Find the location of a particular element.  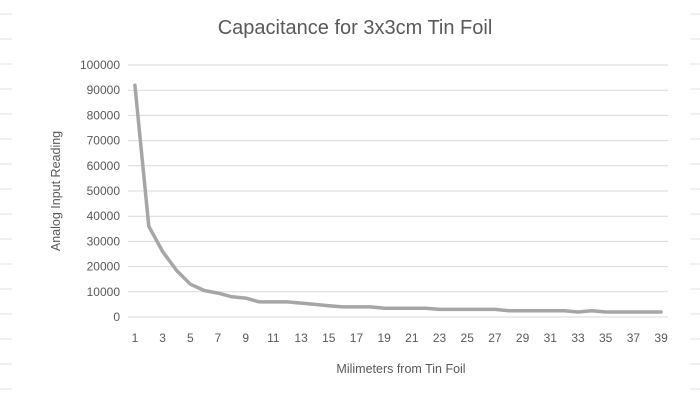

x-tick-label: 19 is located at coordinates (384, 338).